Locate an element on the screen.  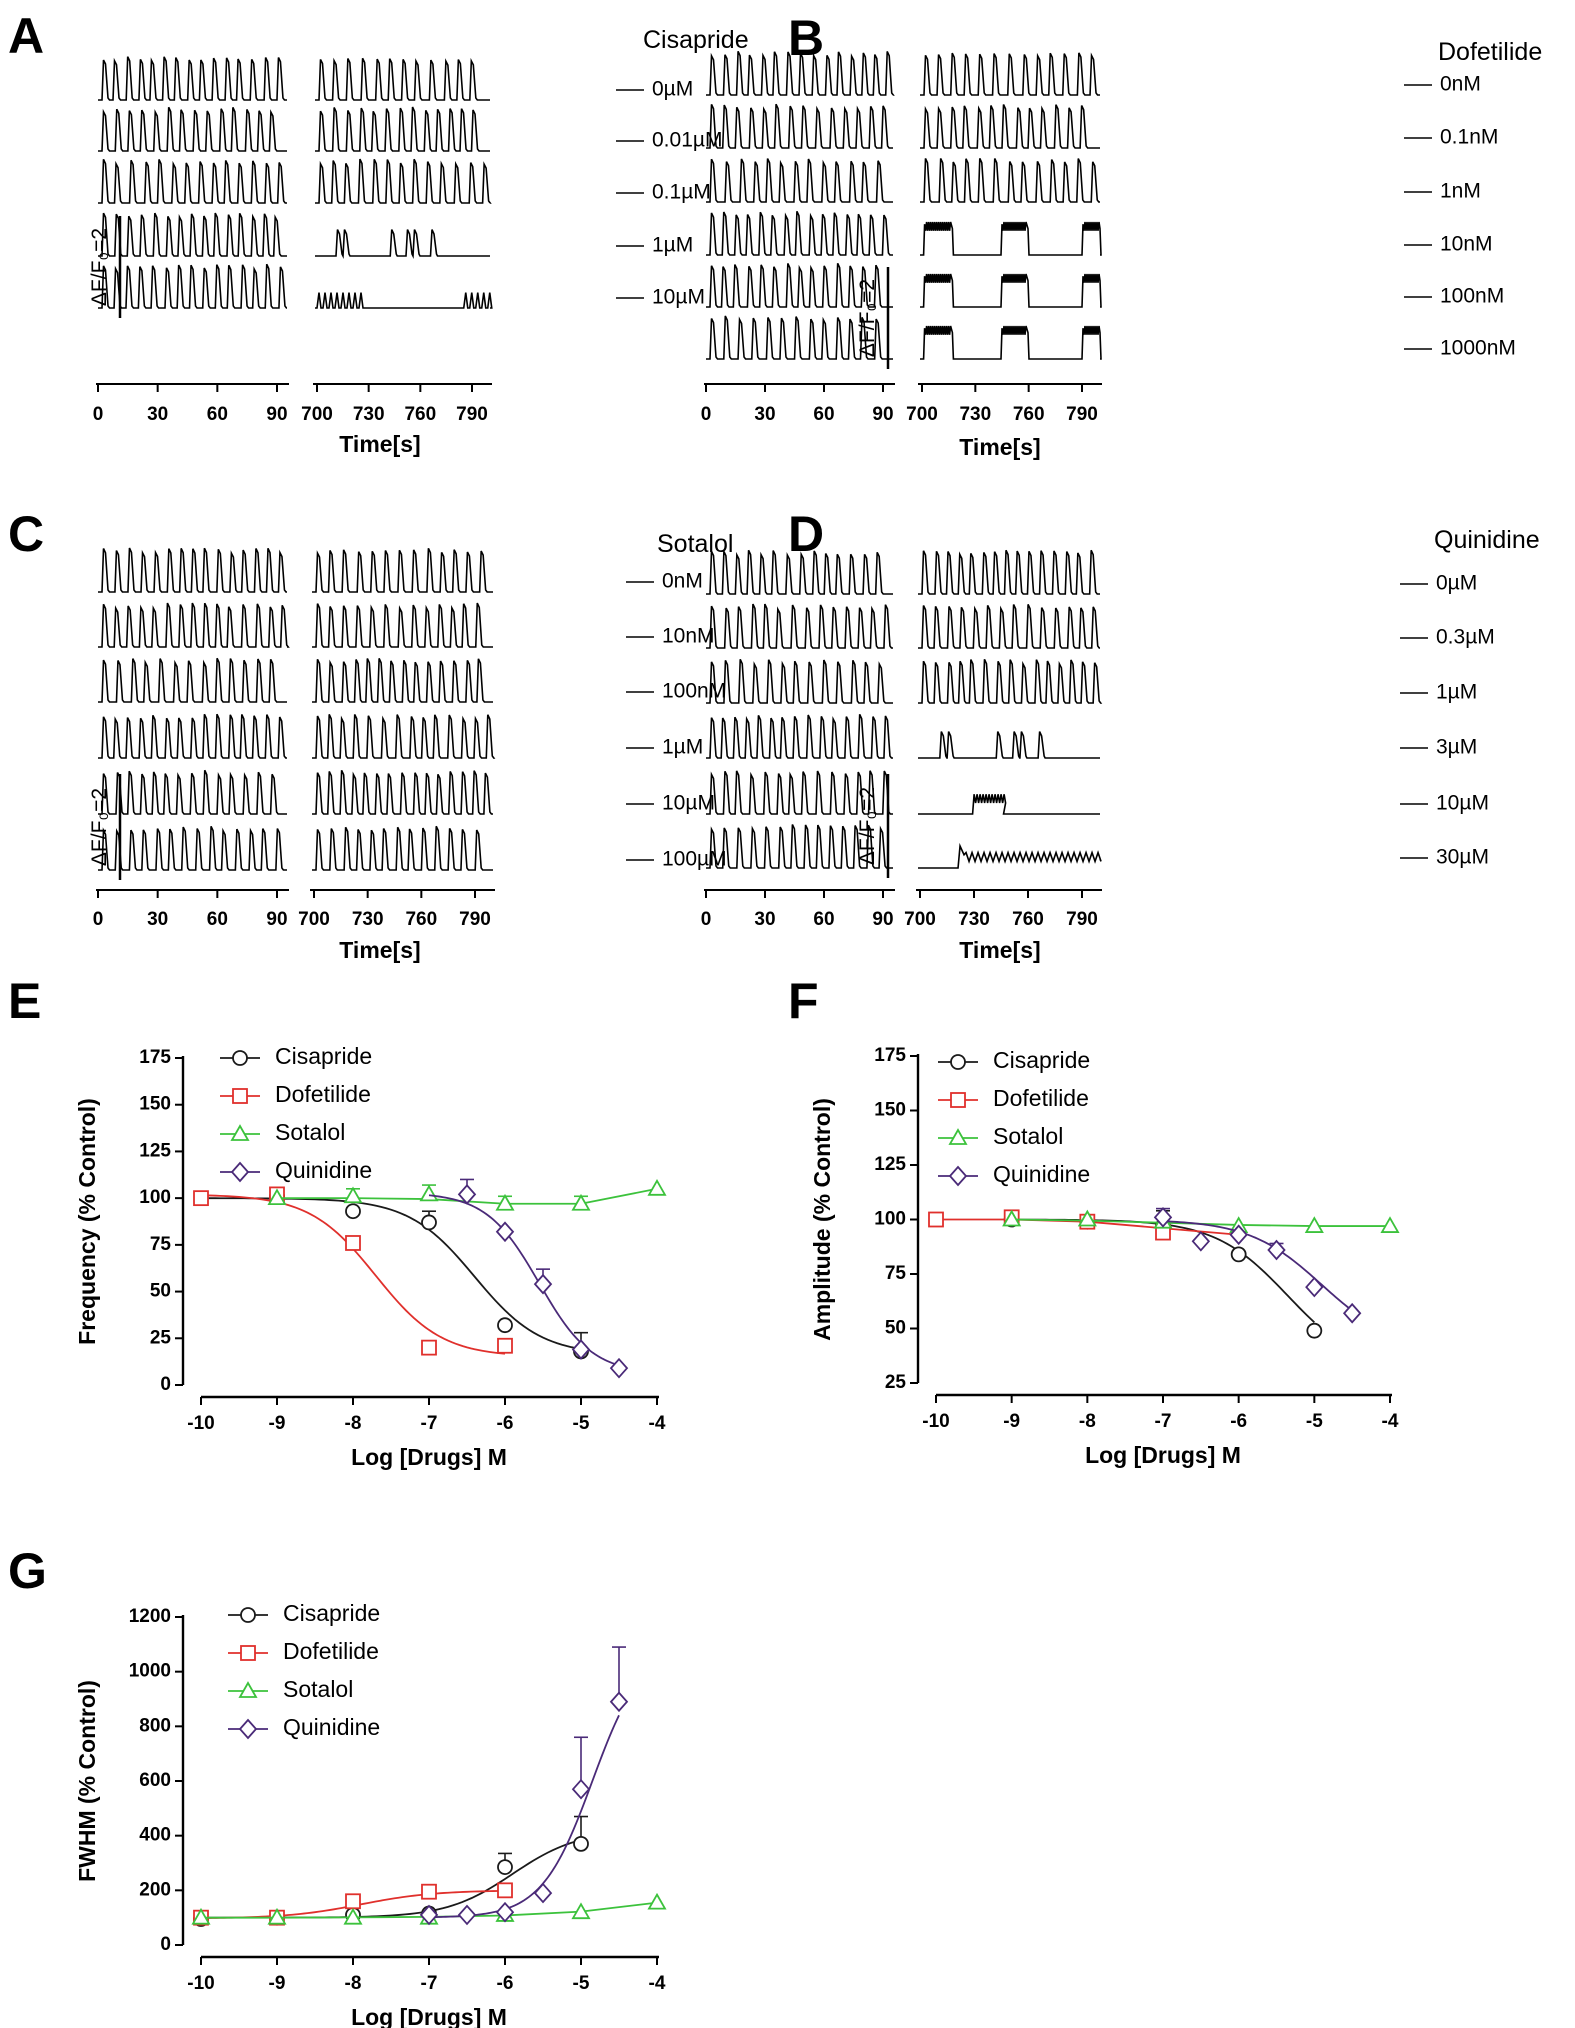
legend-item-sotalol: Sotalol is located at coordinates (290, 1689).